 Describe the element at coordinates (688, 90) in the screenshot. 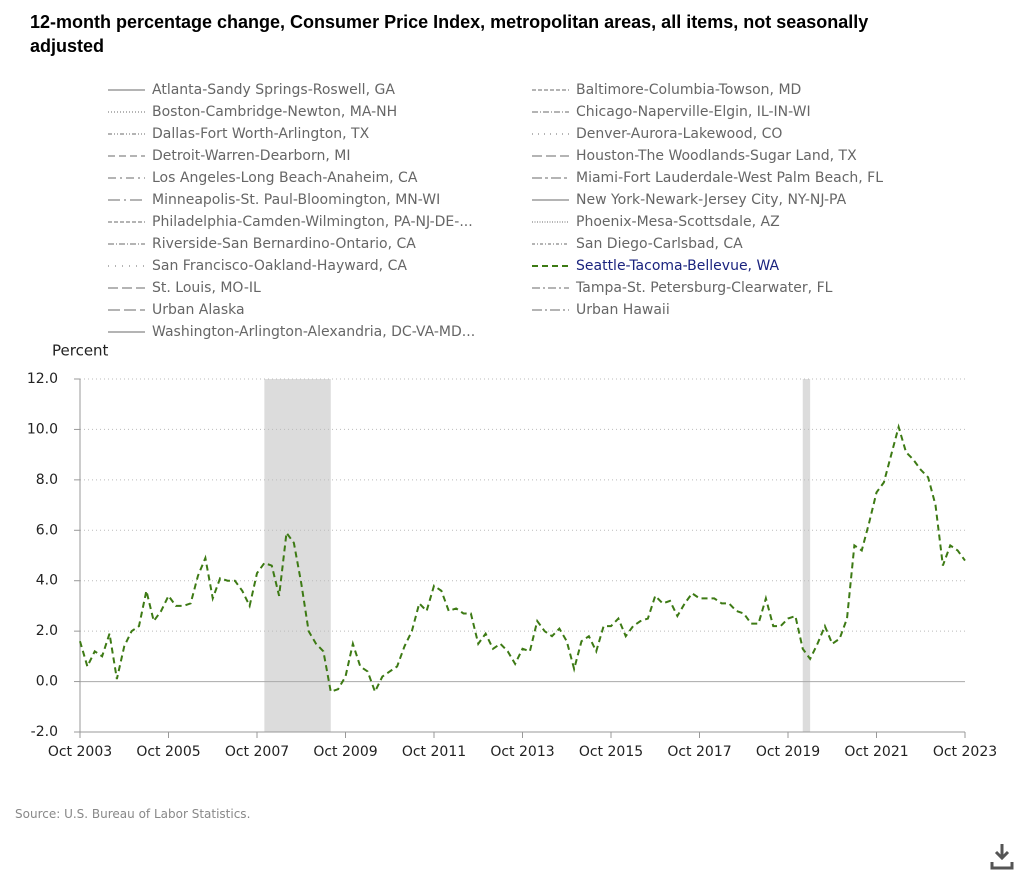

I see `legend-label: Baltimore-Columbia-Towson, MD` at that location.